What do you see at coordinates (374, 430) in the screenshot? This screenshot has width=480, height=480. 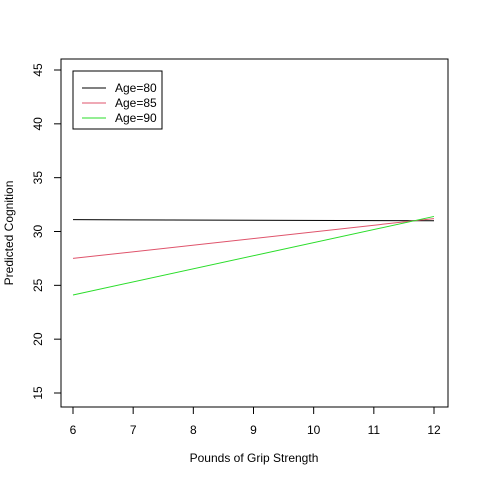 I see `x-tick-label: 11` at bounding box center [374, 430].